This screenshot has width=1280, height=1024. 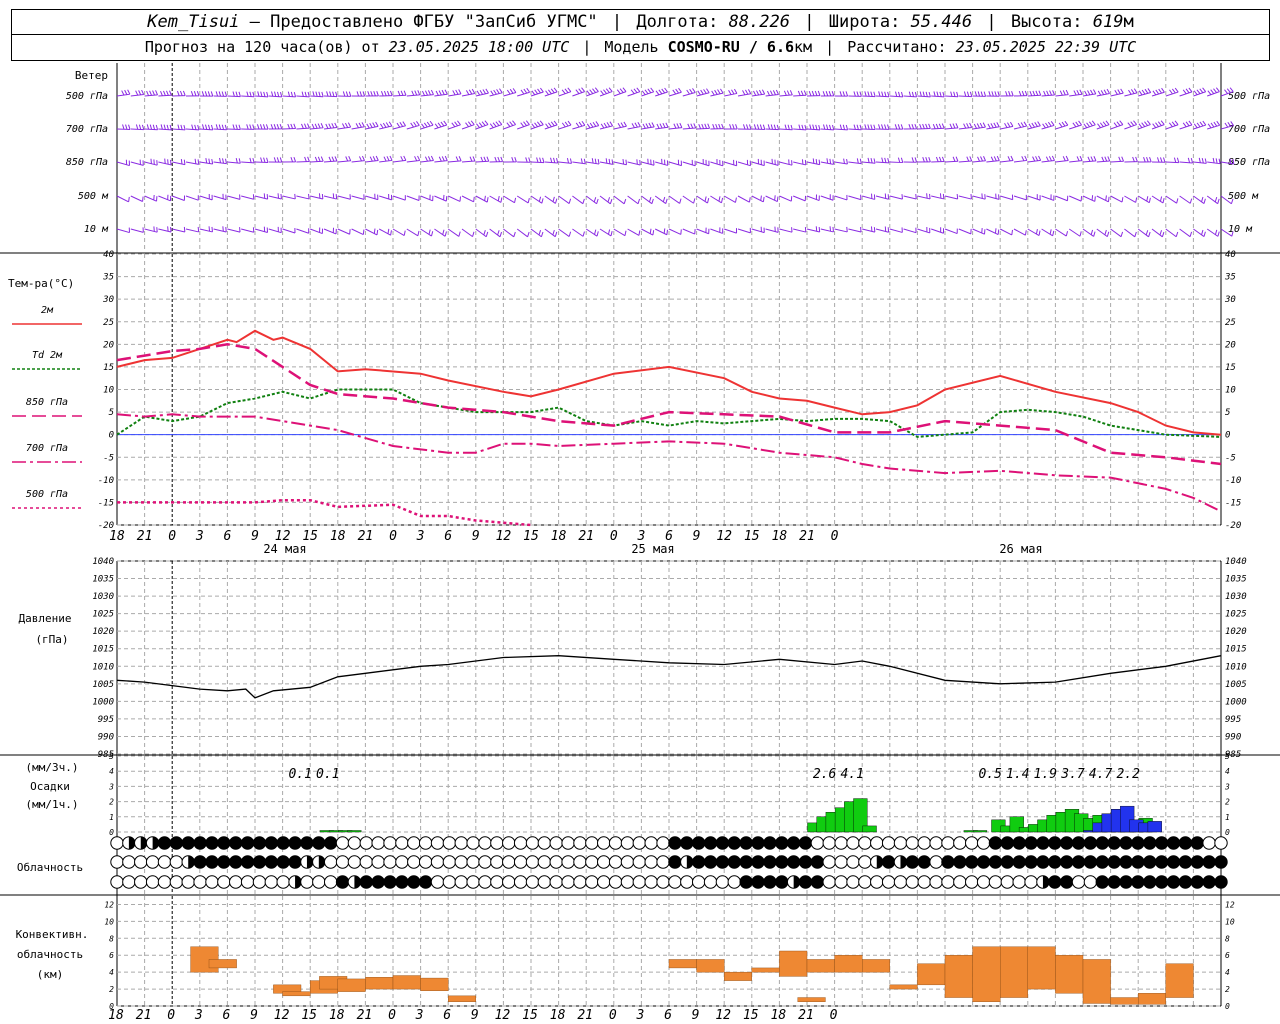 What do you see at coordinates (106, 481) in the screenshot?
I see `temp-tick-left: -10` at bounding box center [106, 481].